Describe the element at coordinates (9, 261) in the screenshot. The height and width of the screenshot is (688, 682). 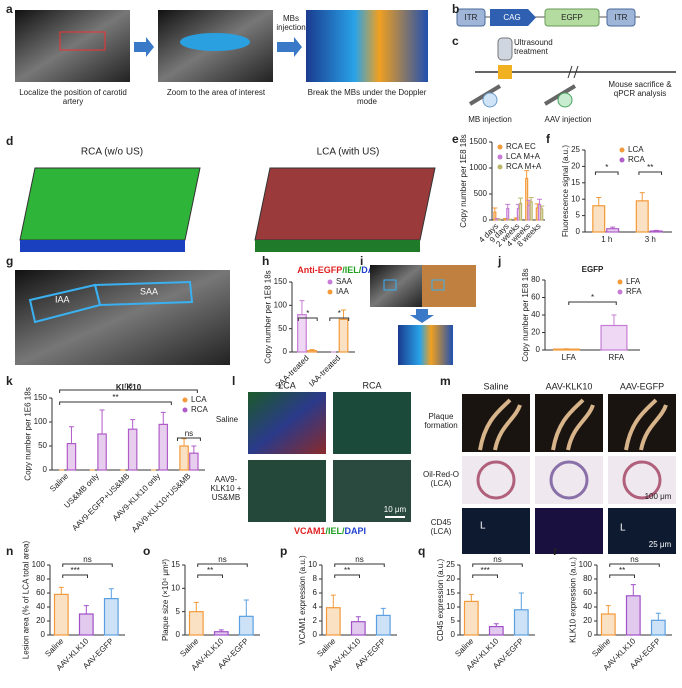
I see `panel-label: g` at that location.